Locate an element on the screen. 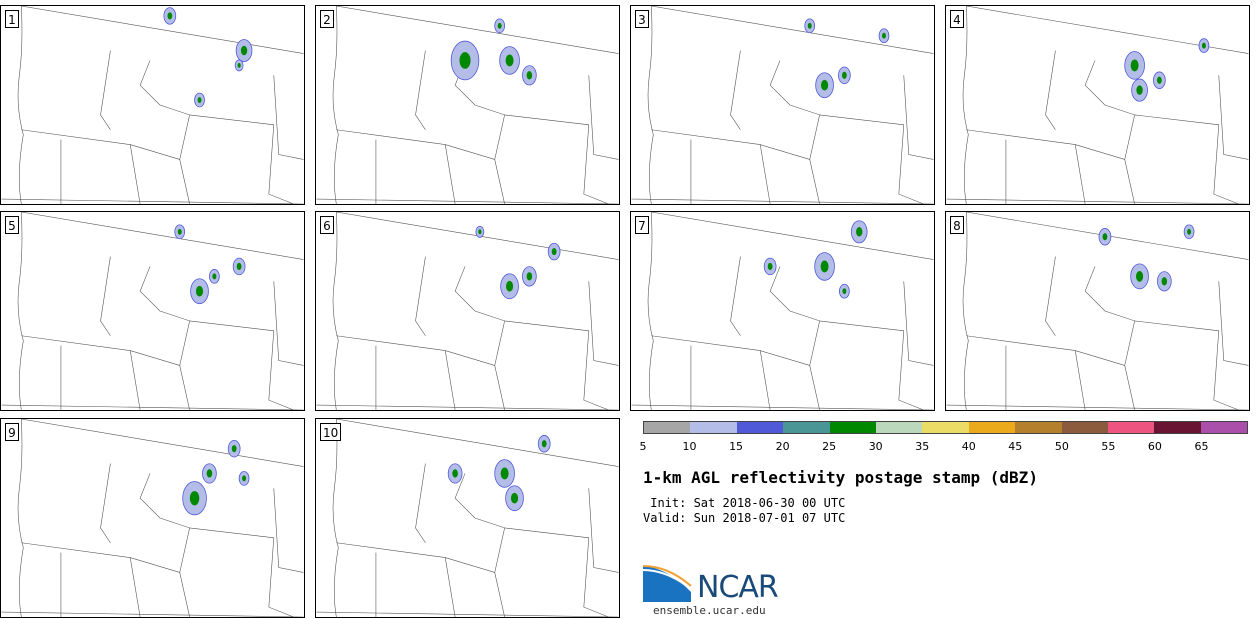  colorbar-tick: 10 is located at coordinates (689, 446).